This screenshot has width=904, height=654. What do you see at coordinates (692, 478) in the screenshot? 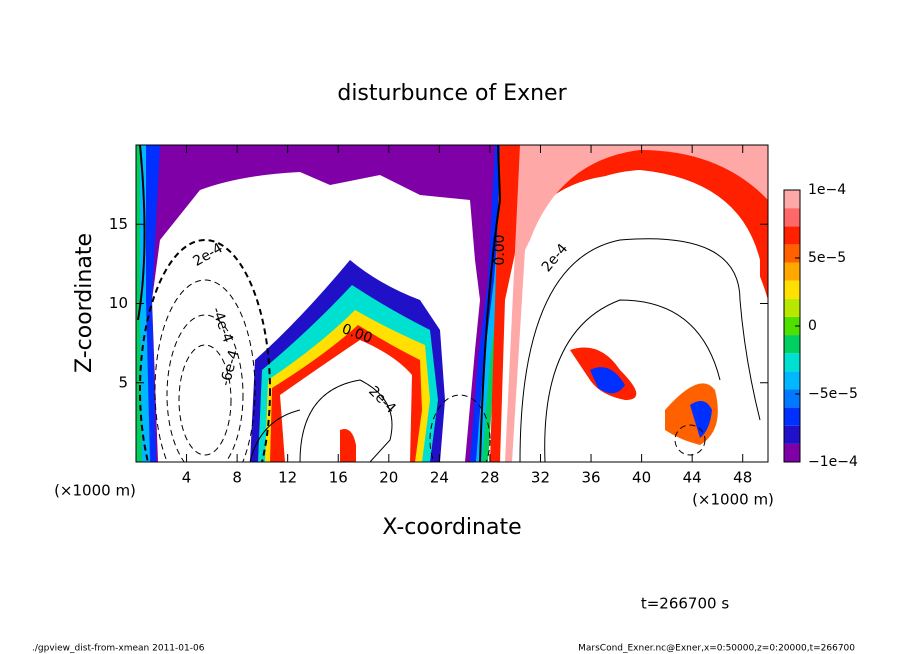
I see `x-tick-label: 44` at bounding box center [692, 478].